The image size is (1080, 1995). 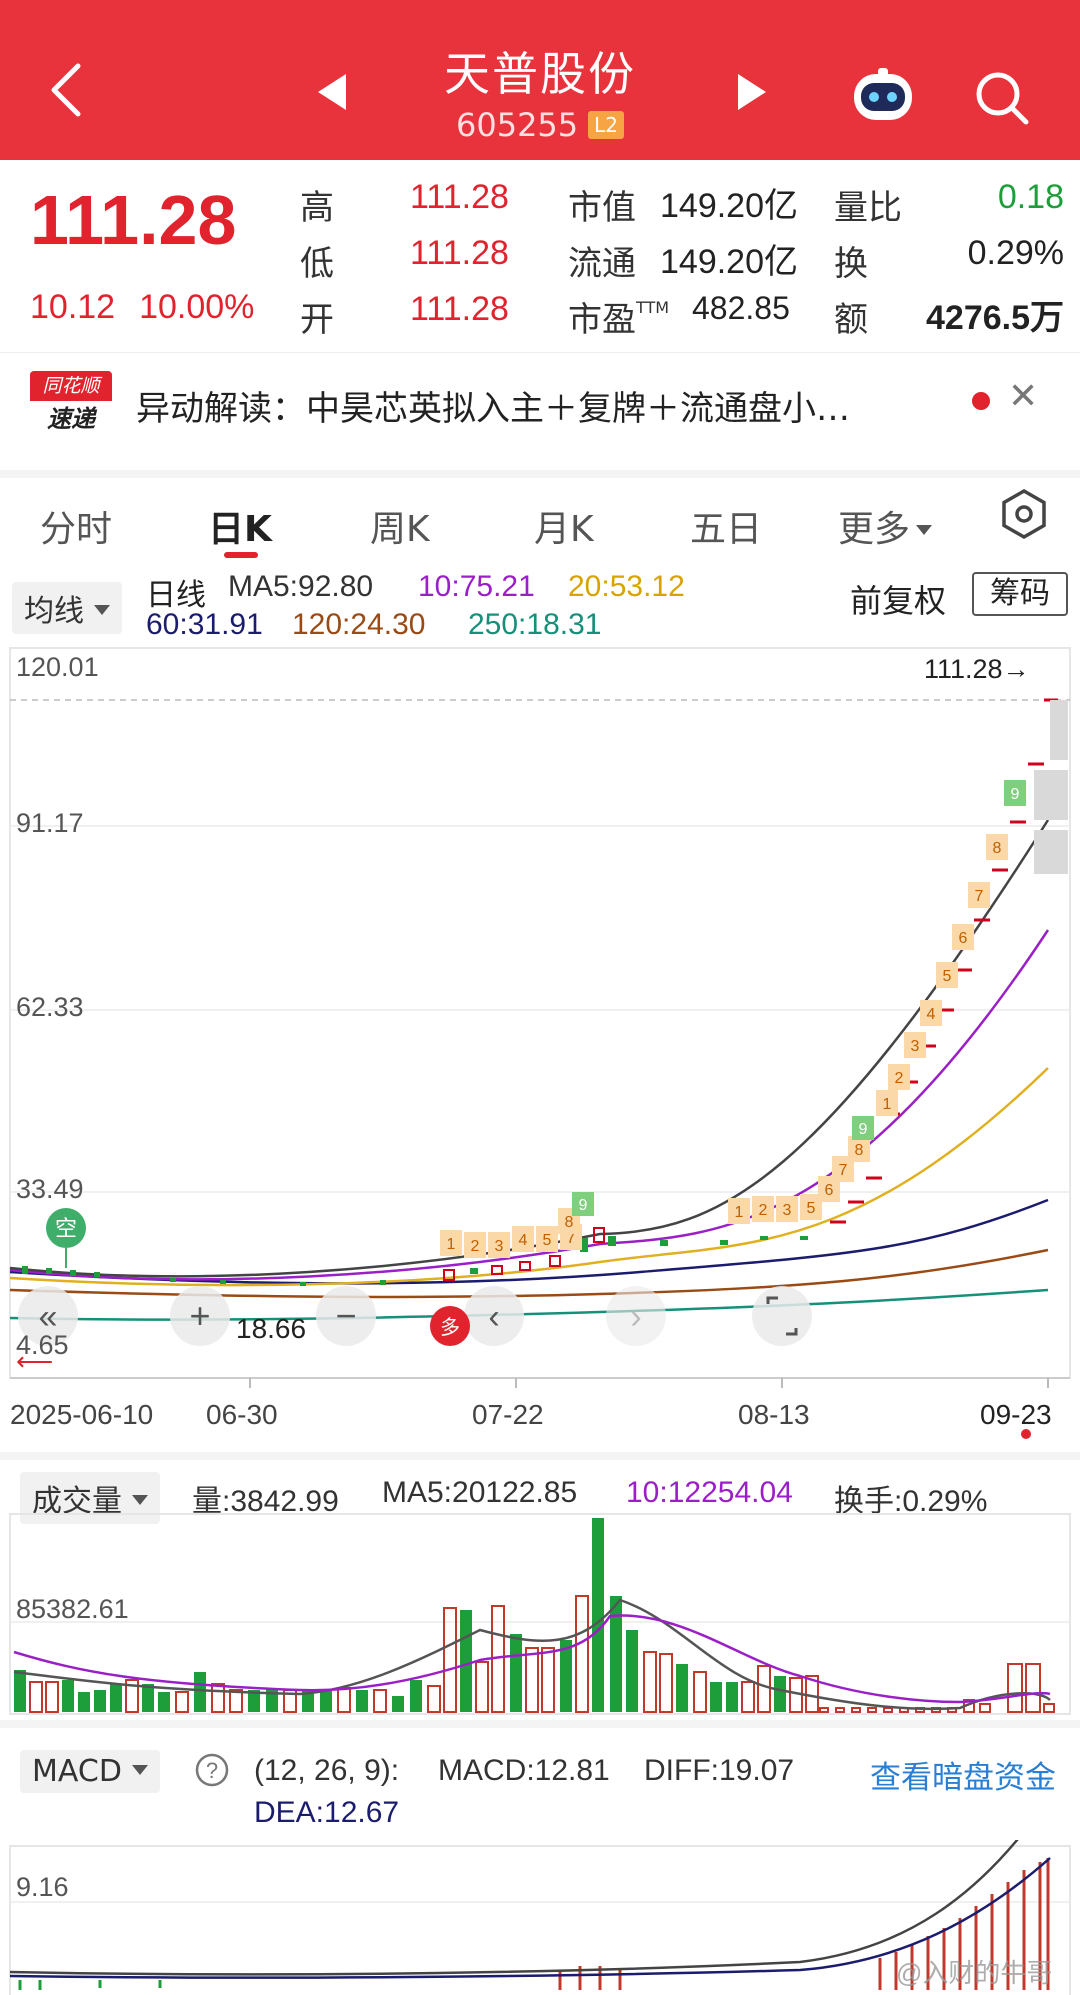 I want to click on volume-chart: 85382.61, so click(x=540, y=1614).